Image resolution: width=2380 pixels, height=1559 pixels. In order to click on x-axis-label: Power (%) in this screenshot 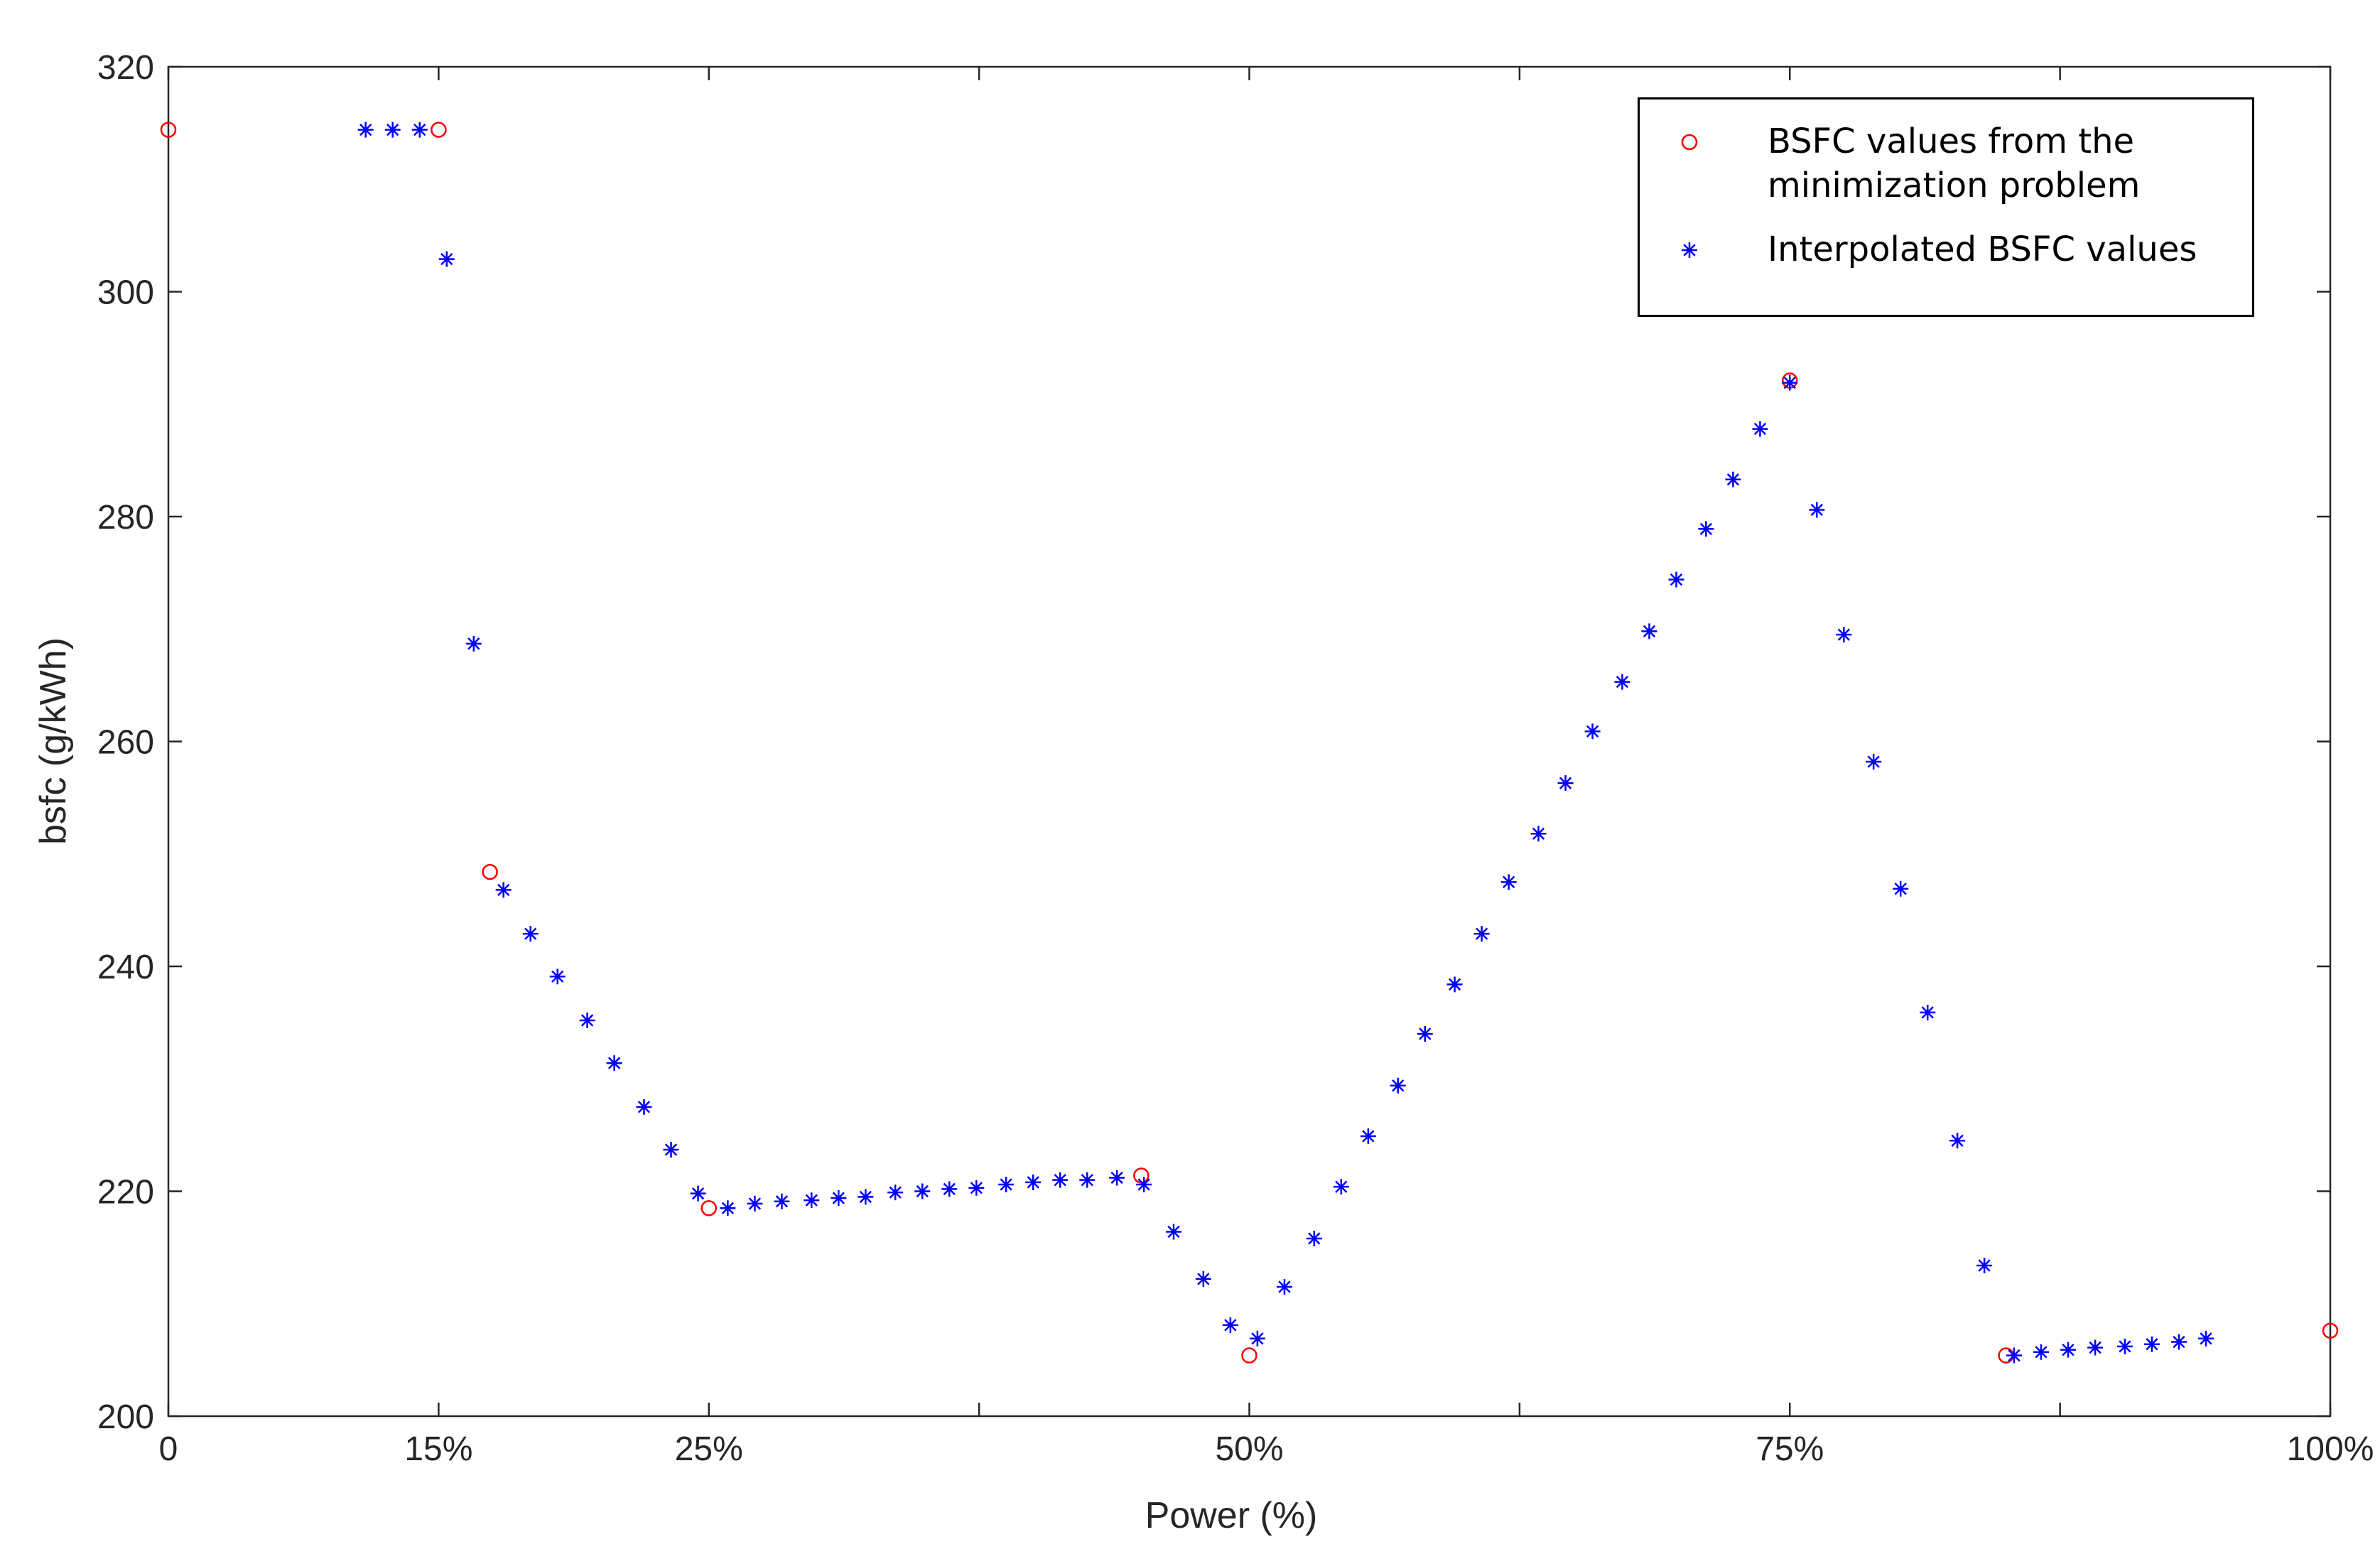, I will do `click(1232, 1516)`.